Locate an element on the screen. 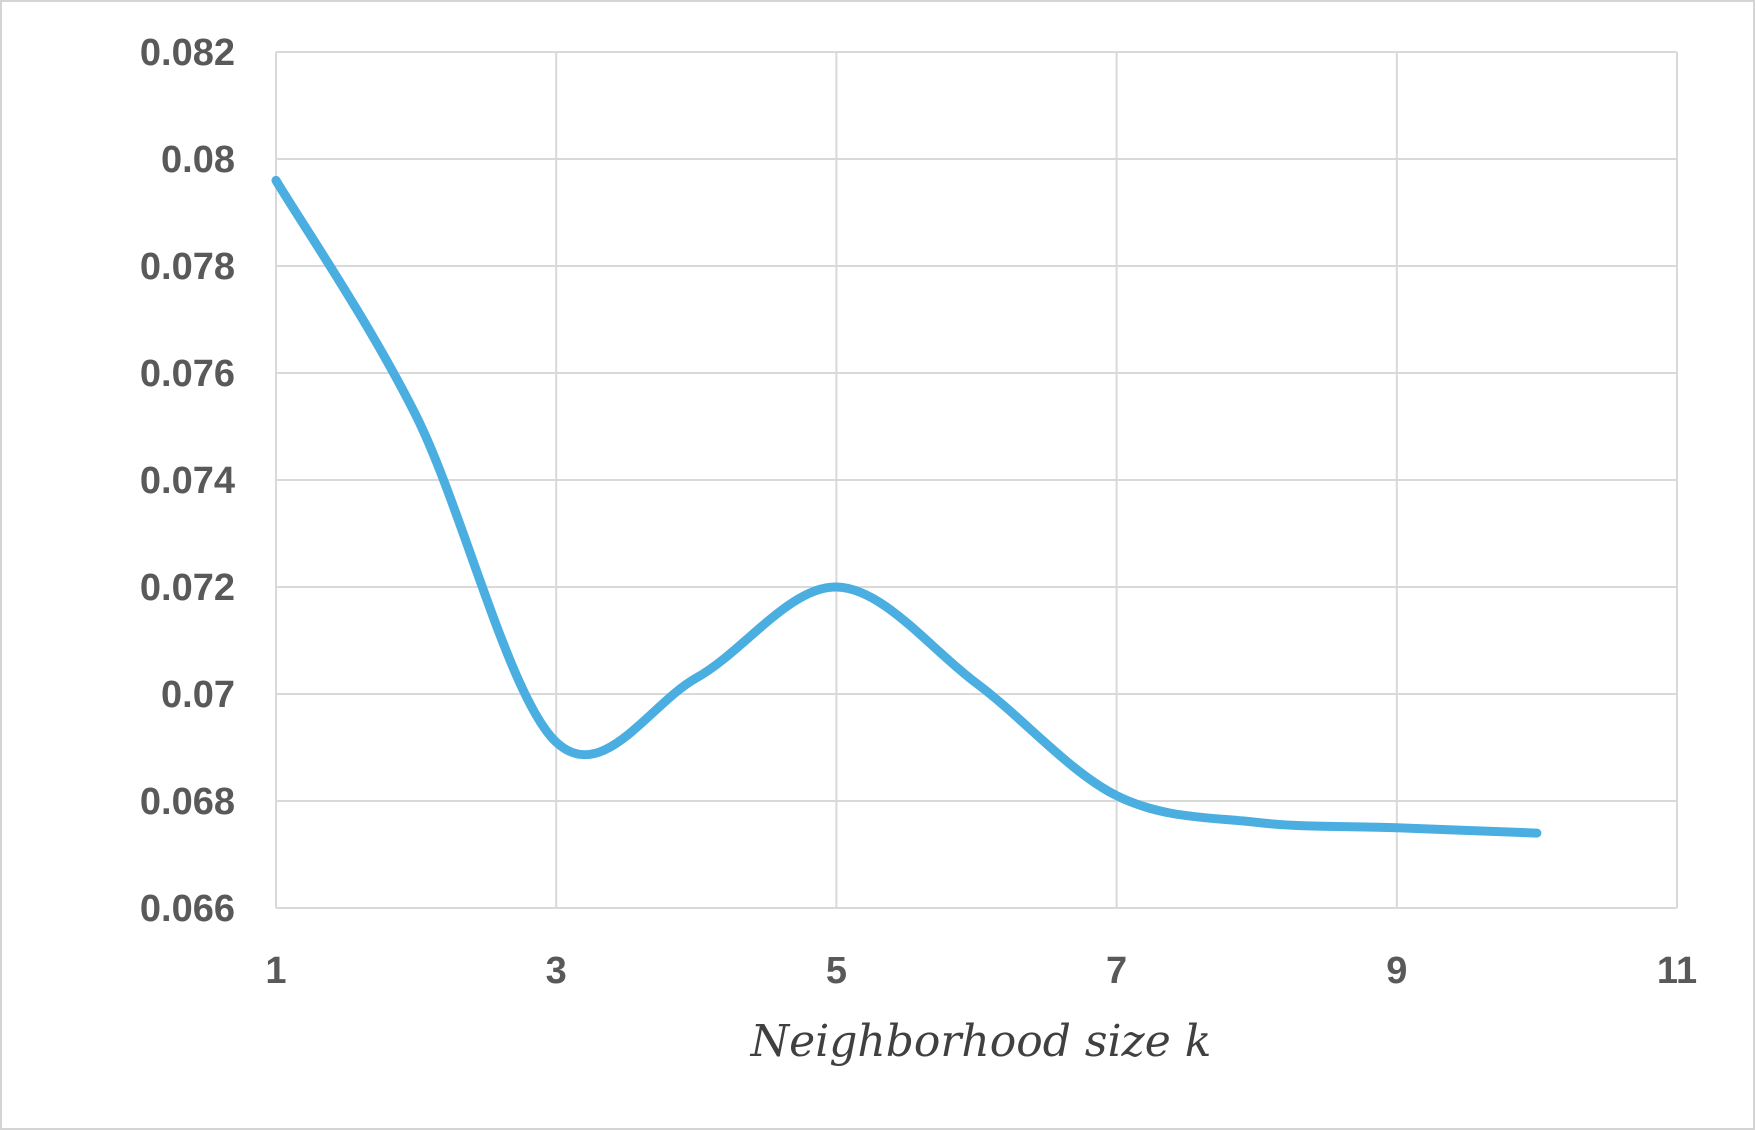 The height and width of the screenshot is (1130, 1755). y-tick-label: 0.066 is located at coordinates (187, 909).